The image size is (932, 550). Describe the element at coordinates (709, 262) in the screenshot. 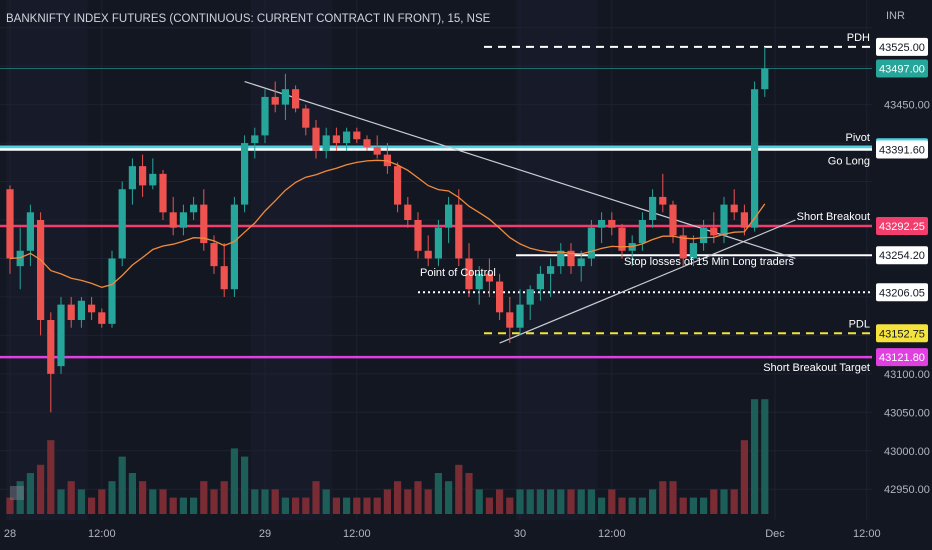

I see `stop-losses-label: Stop losses of 15 Min Long traders` at that location.